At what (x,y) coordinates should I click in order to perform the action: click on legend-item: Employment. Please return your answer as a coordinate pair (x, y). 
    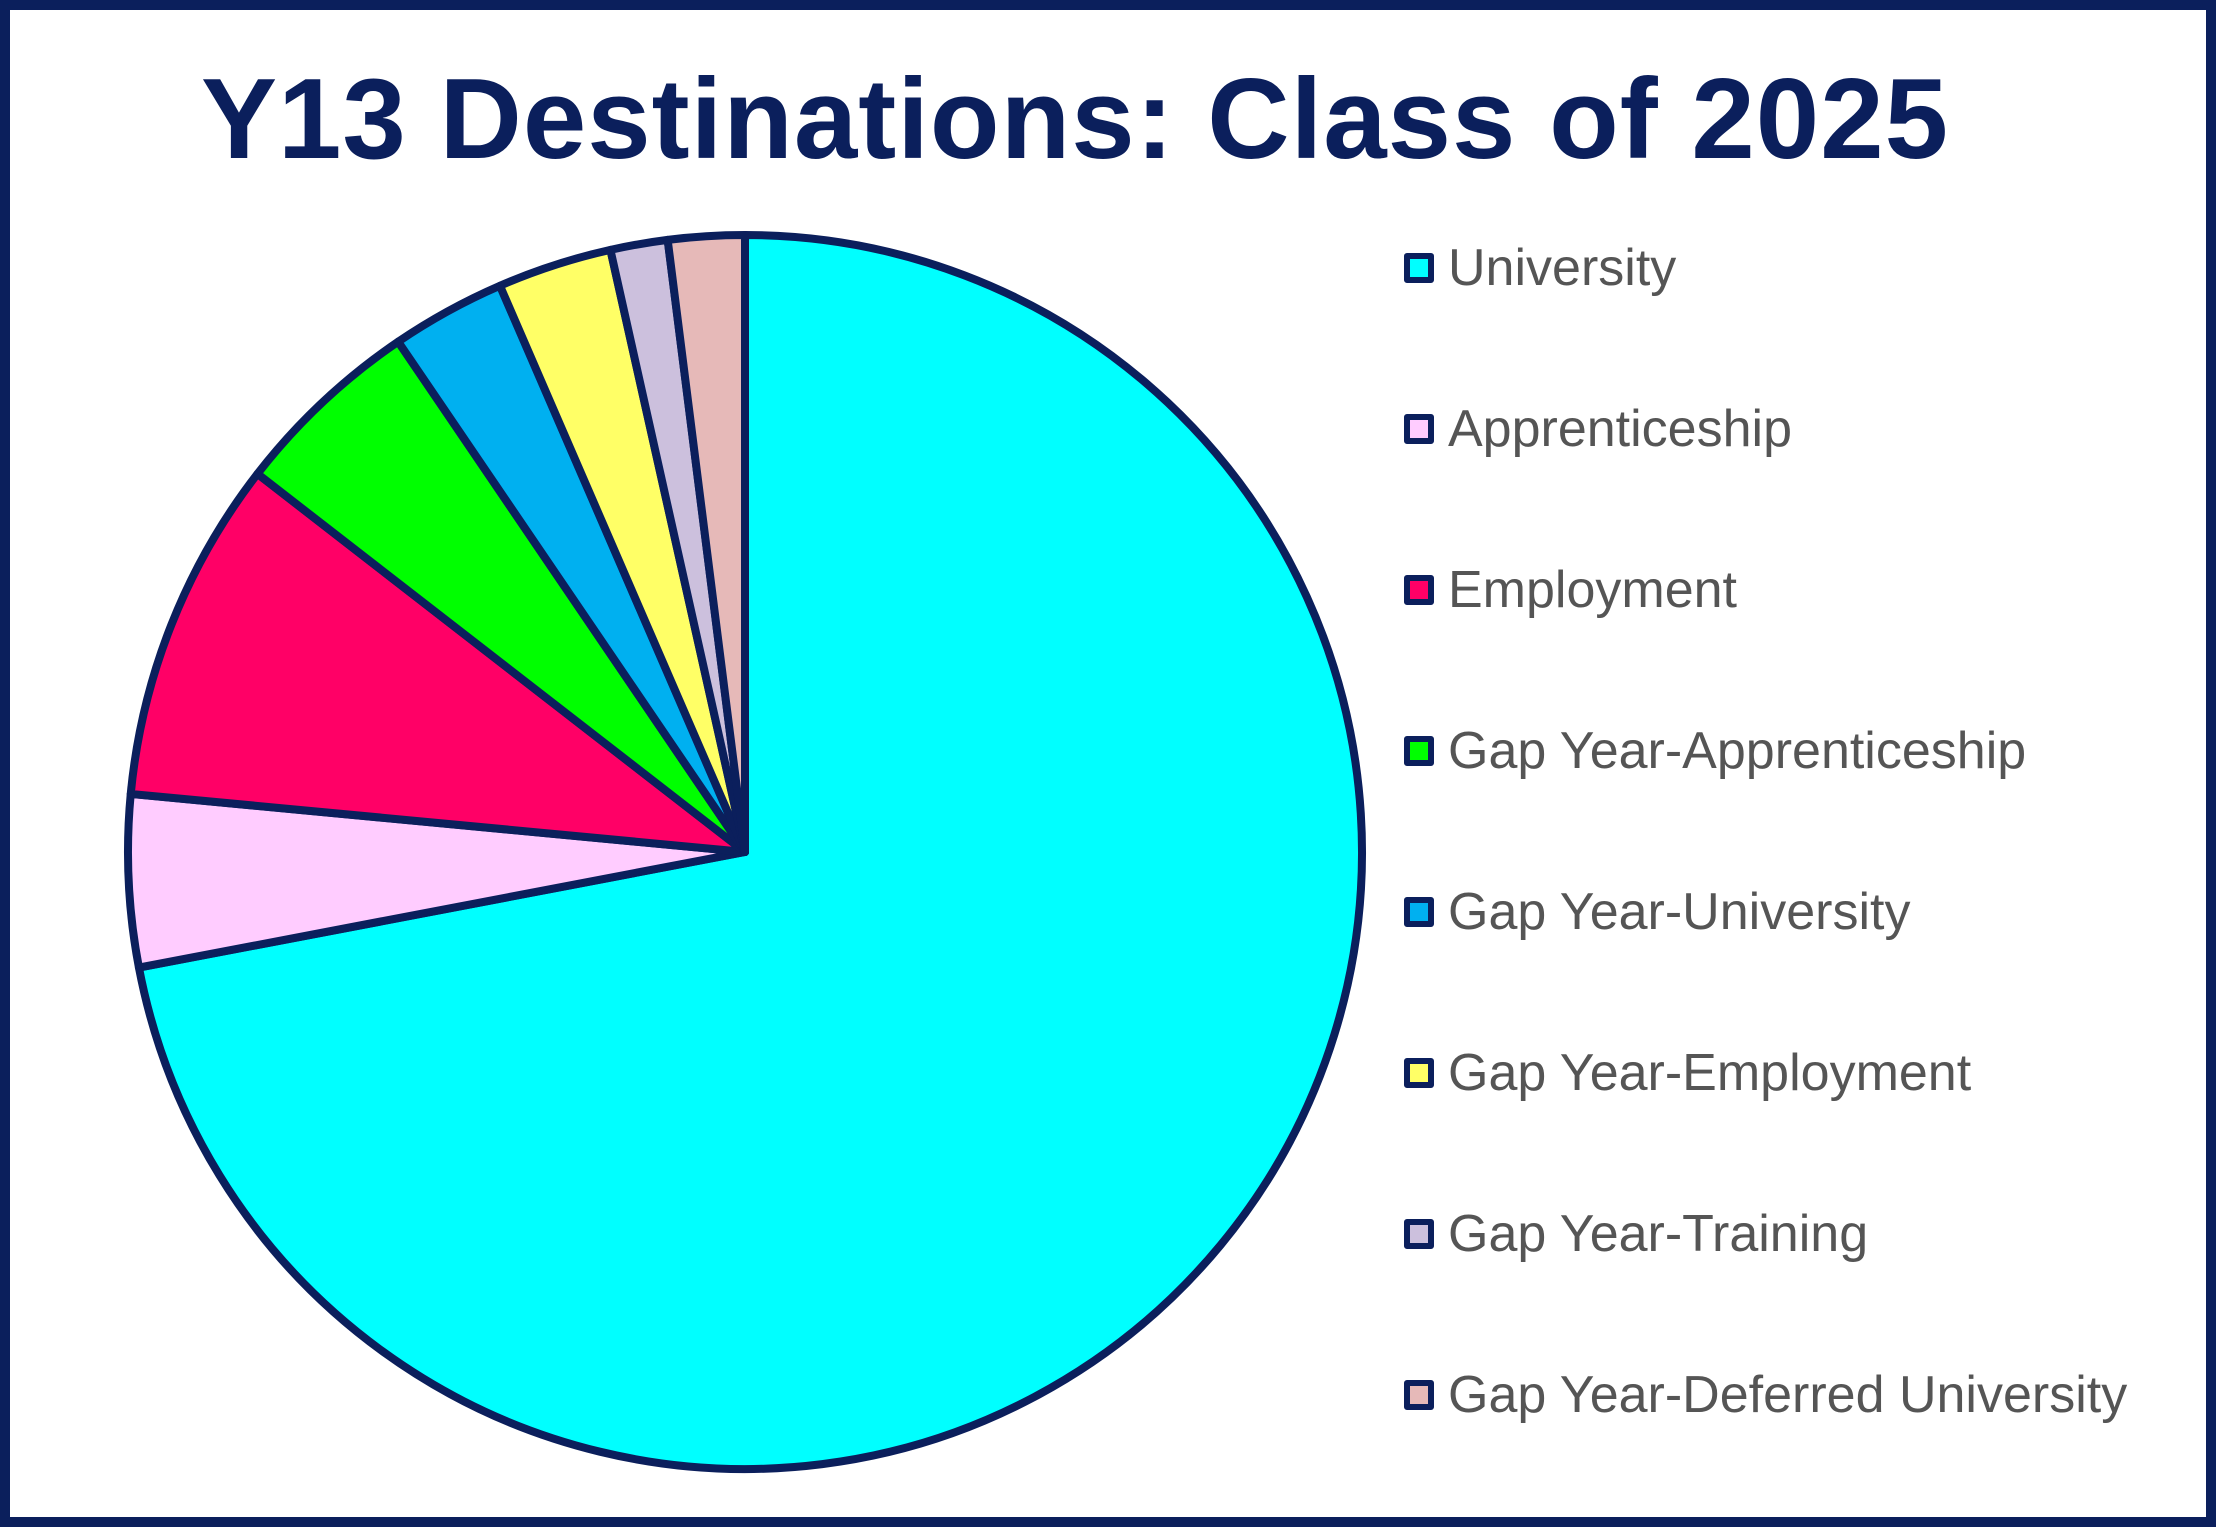
    Looking at the image, I should click on (1570, 590).